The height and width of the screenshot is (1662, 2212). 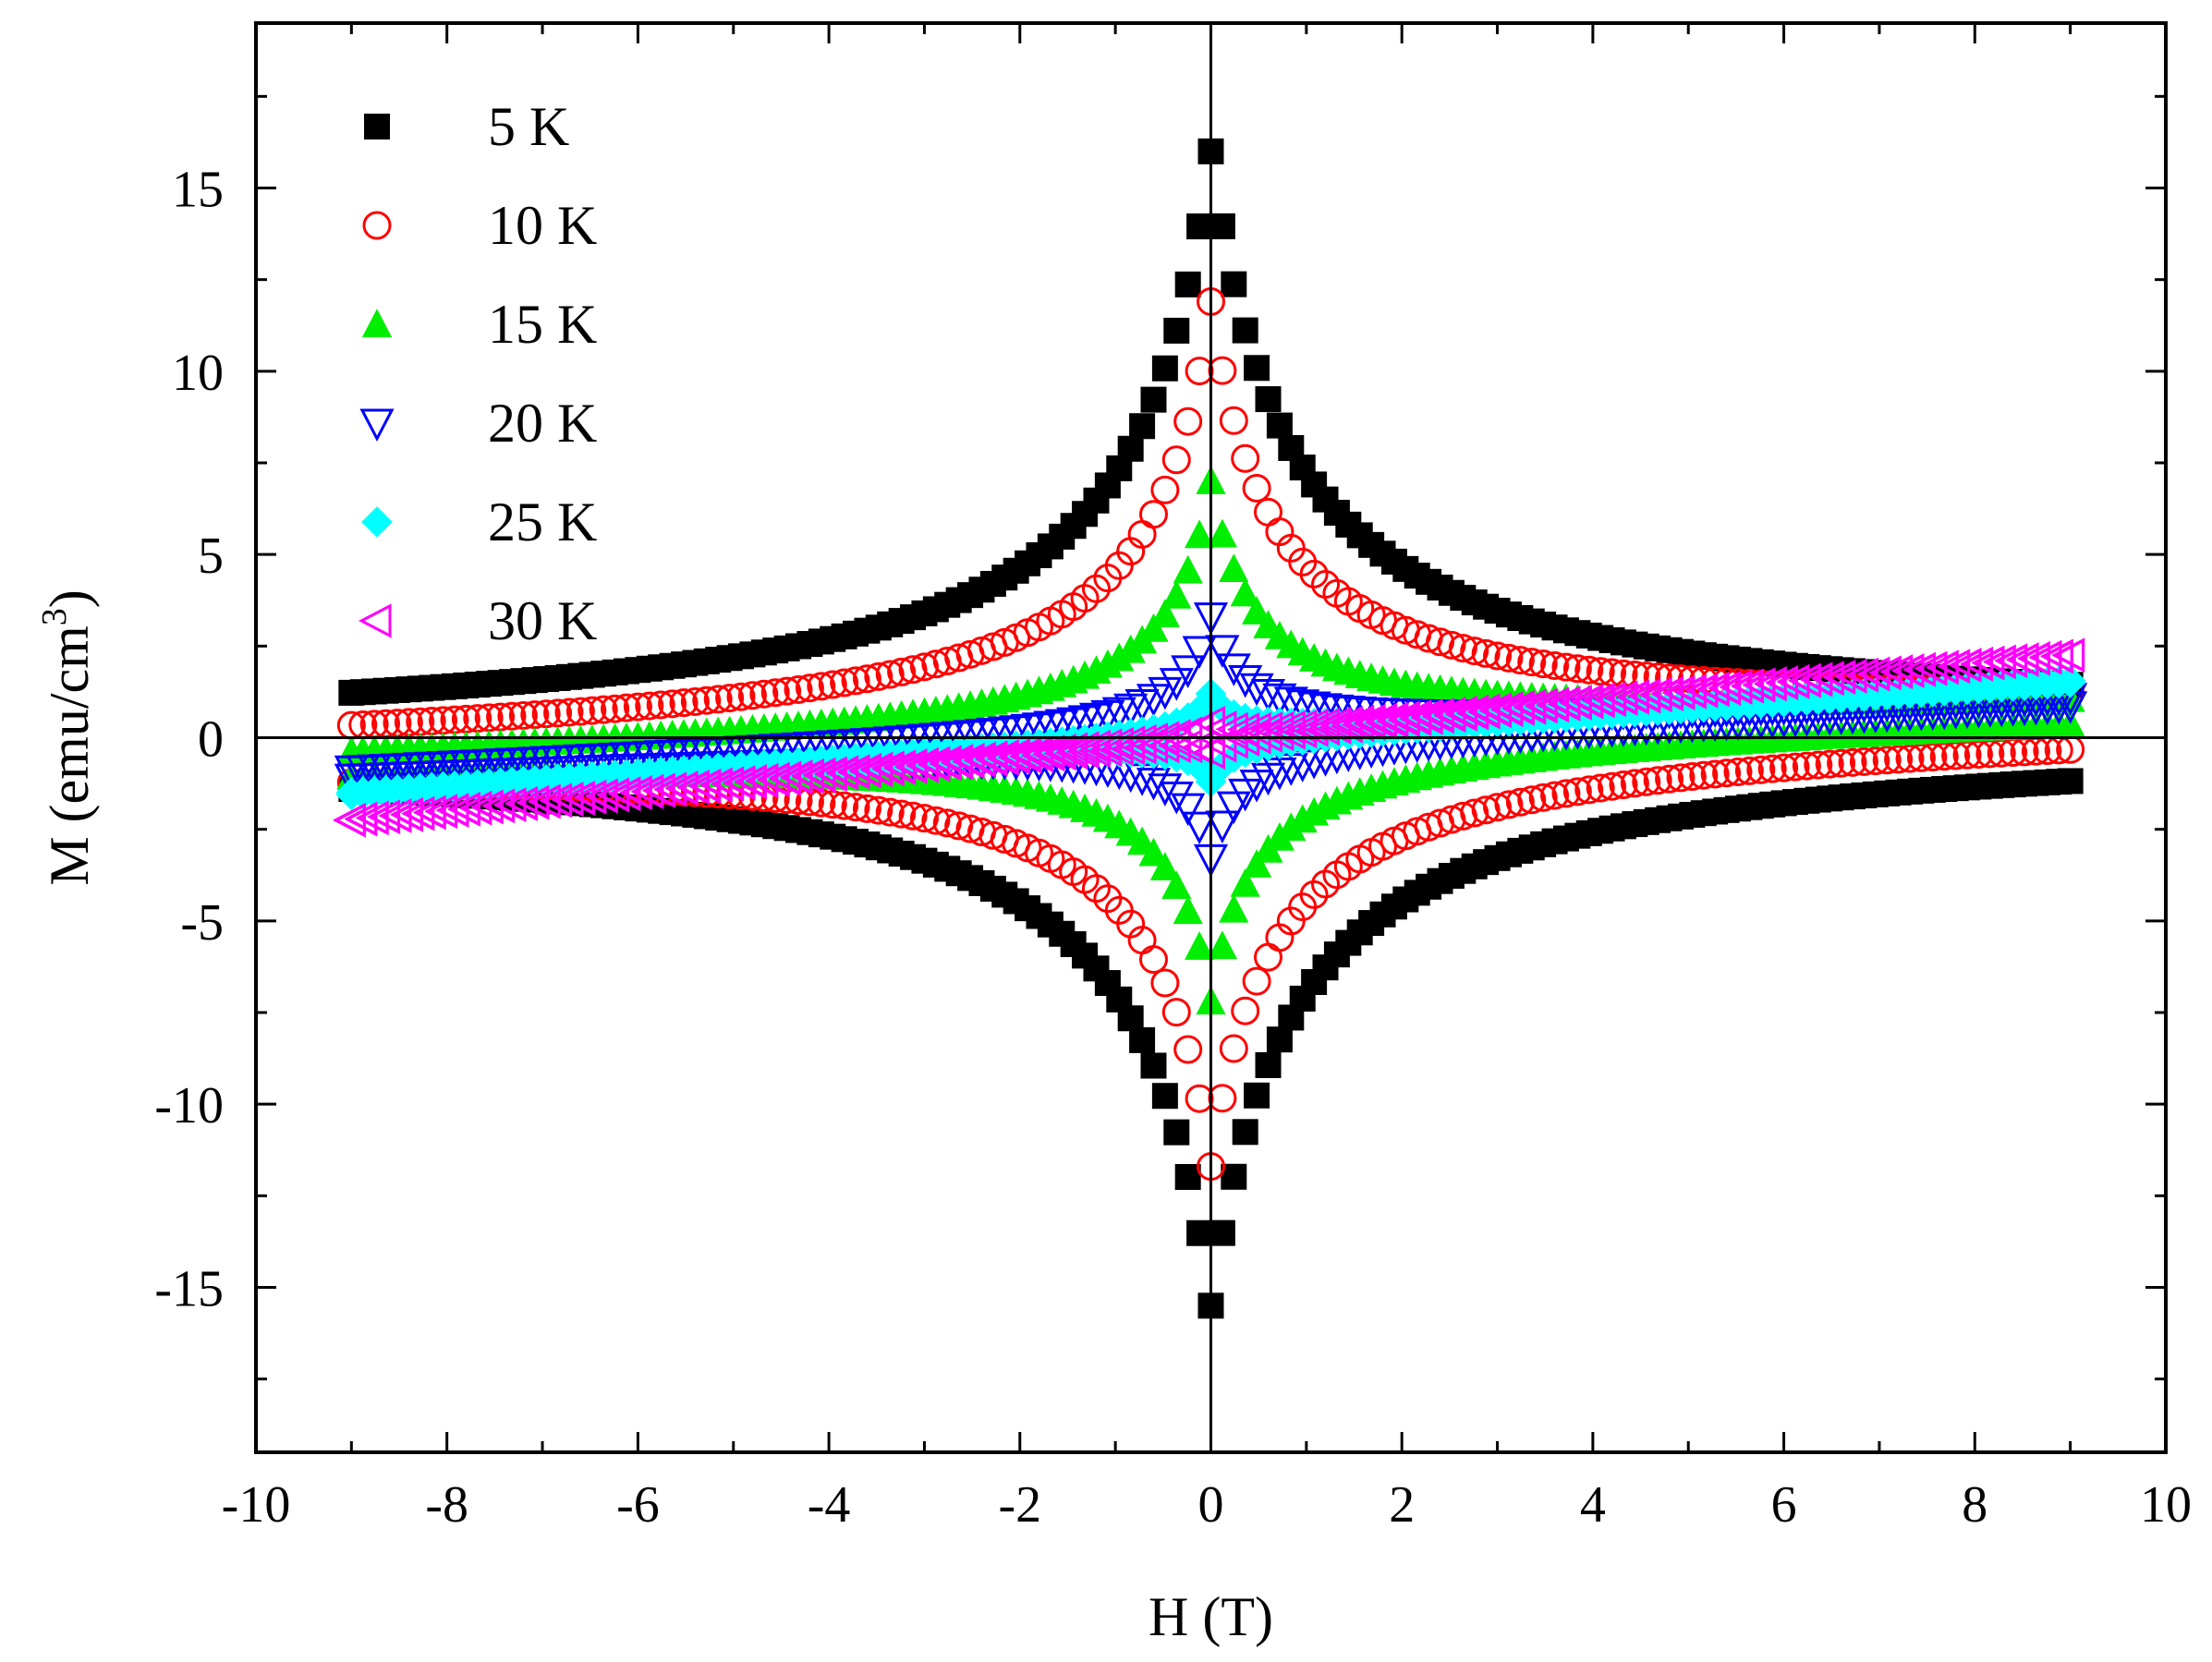 I want to click on legend-label: 30 K, so click(x=542, y=620).